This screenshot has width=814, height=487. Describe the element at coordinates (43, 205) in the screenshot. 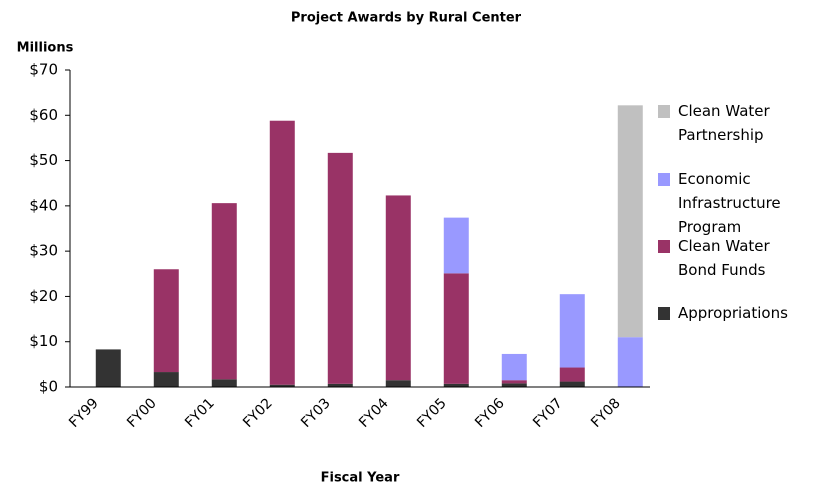

I see `y-tick-label: $40` at that location.